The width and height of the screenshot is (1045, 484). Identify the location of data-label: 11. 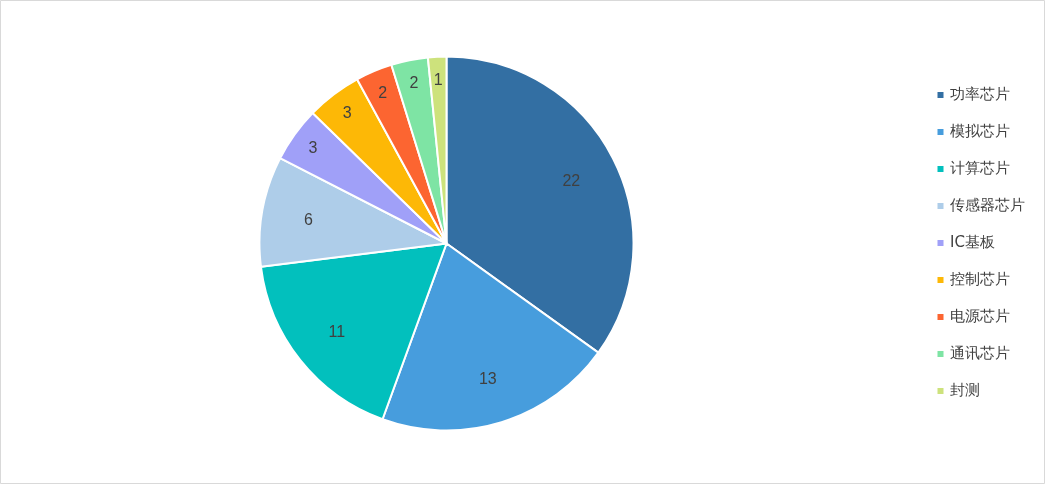
(337, 331).